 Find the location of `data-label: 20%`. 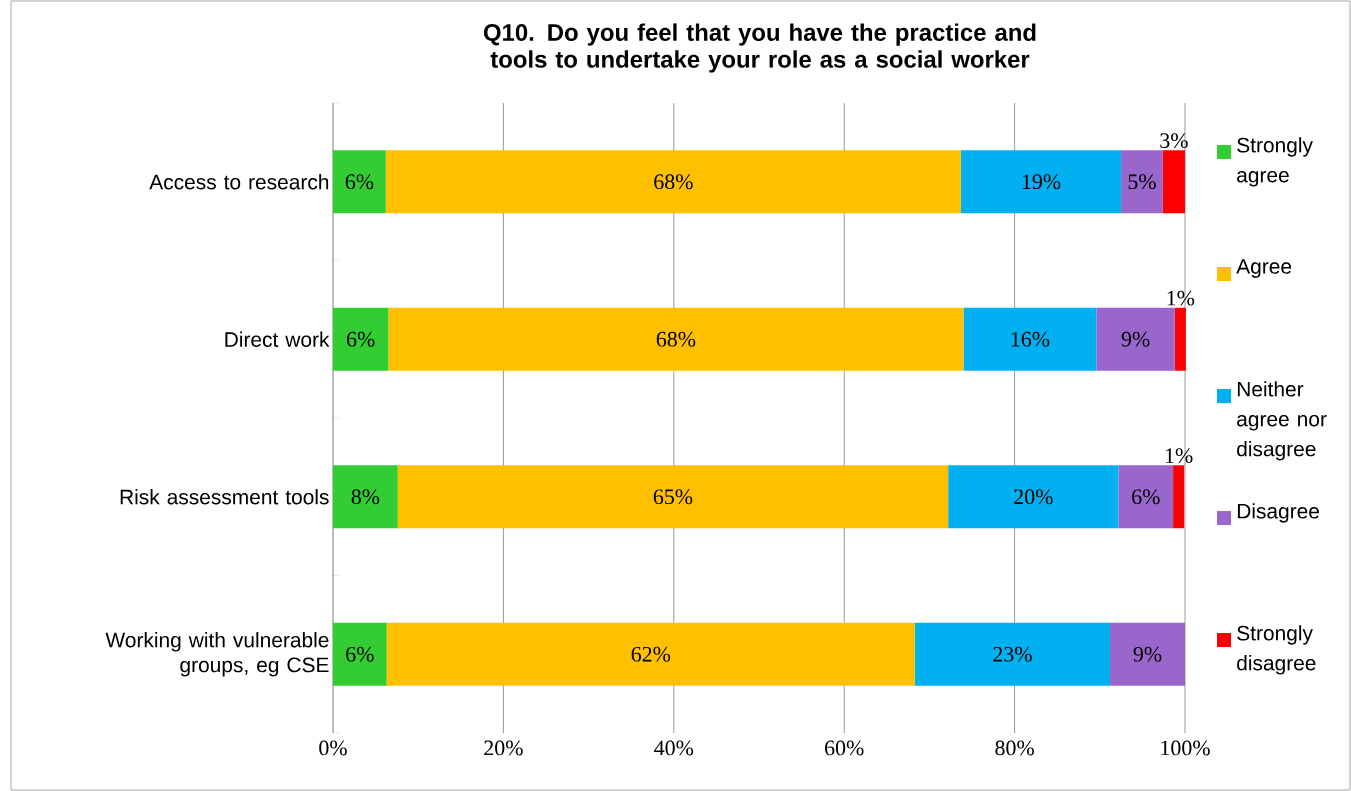

data-label: 20% is located at coordinates (1033, 497).